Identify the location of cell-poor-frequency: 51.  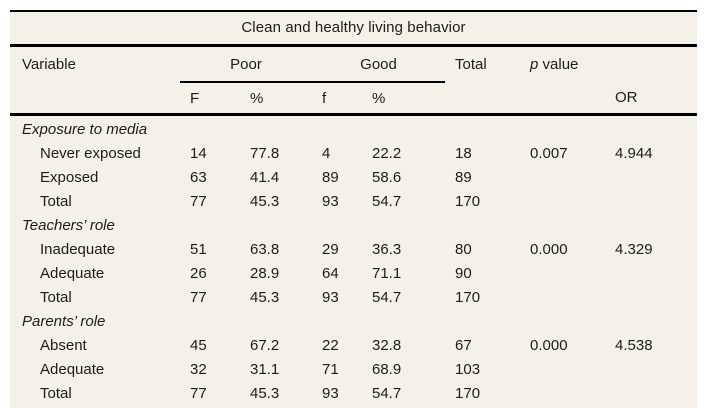
(198, 249).